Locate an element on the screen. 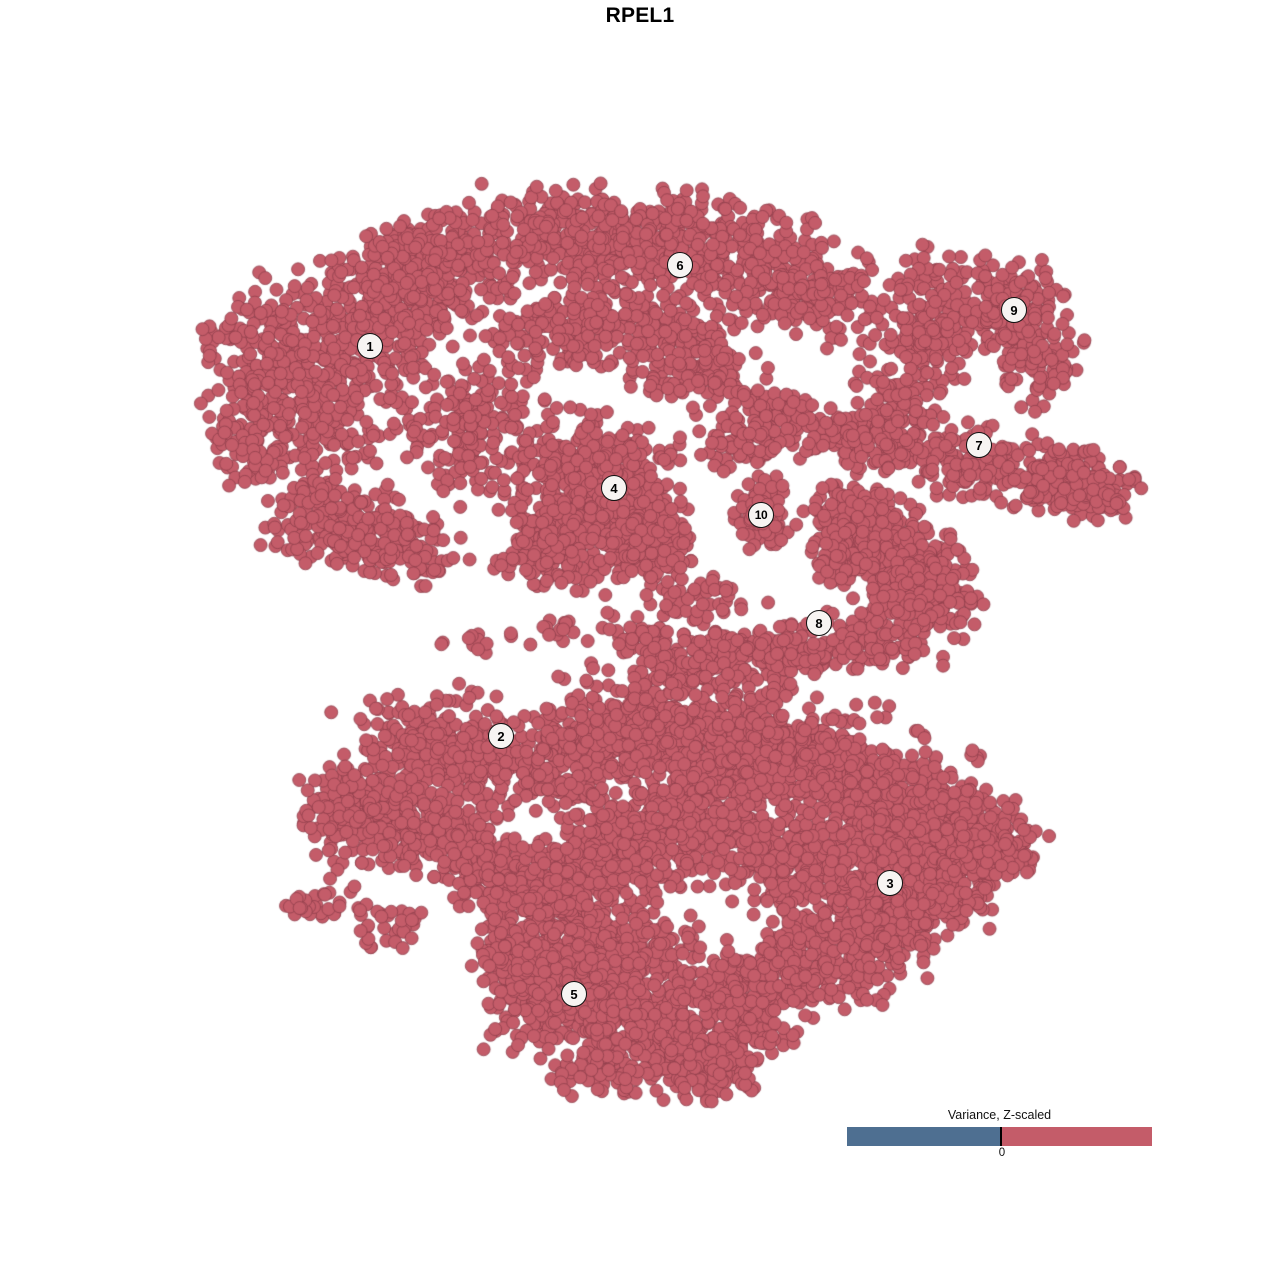  cluster-label-10: 10 is located at coordinates (761, 515).